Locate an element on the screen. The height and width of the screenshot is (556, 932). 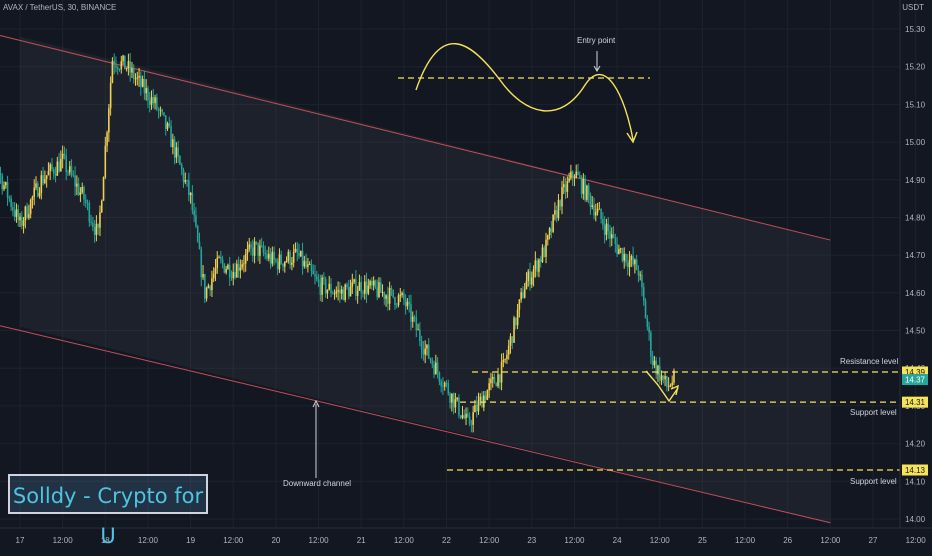
svg-text: 14.37 is located at coordinates (915, 380).